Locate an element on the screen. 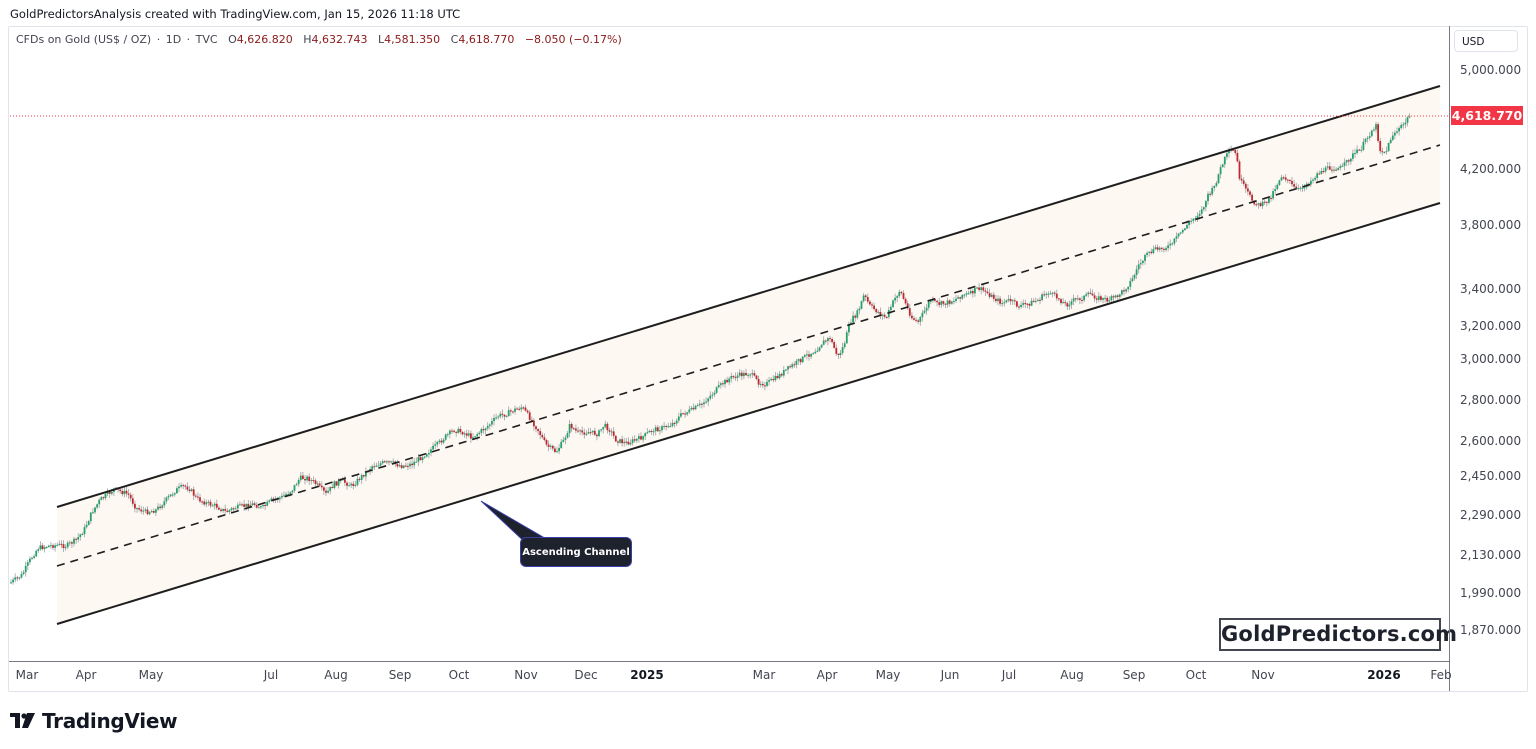  source-label: TVC is located at coordinates (206, 39).